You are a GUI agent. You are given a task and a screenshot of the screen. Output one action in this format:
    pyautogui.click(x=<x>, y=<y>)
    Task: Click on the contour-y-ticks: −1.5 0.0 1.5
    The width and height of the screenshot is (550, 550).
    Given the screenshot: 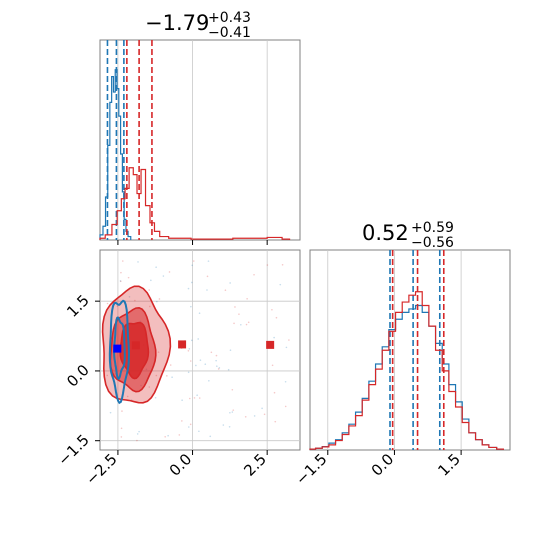 What is the action you would take?
    pyautogui.click(x=77, y=380)
    